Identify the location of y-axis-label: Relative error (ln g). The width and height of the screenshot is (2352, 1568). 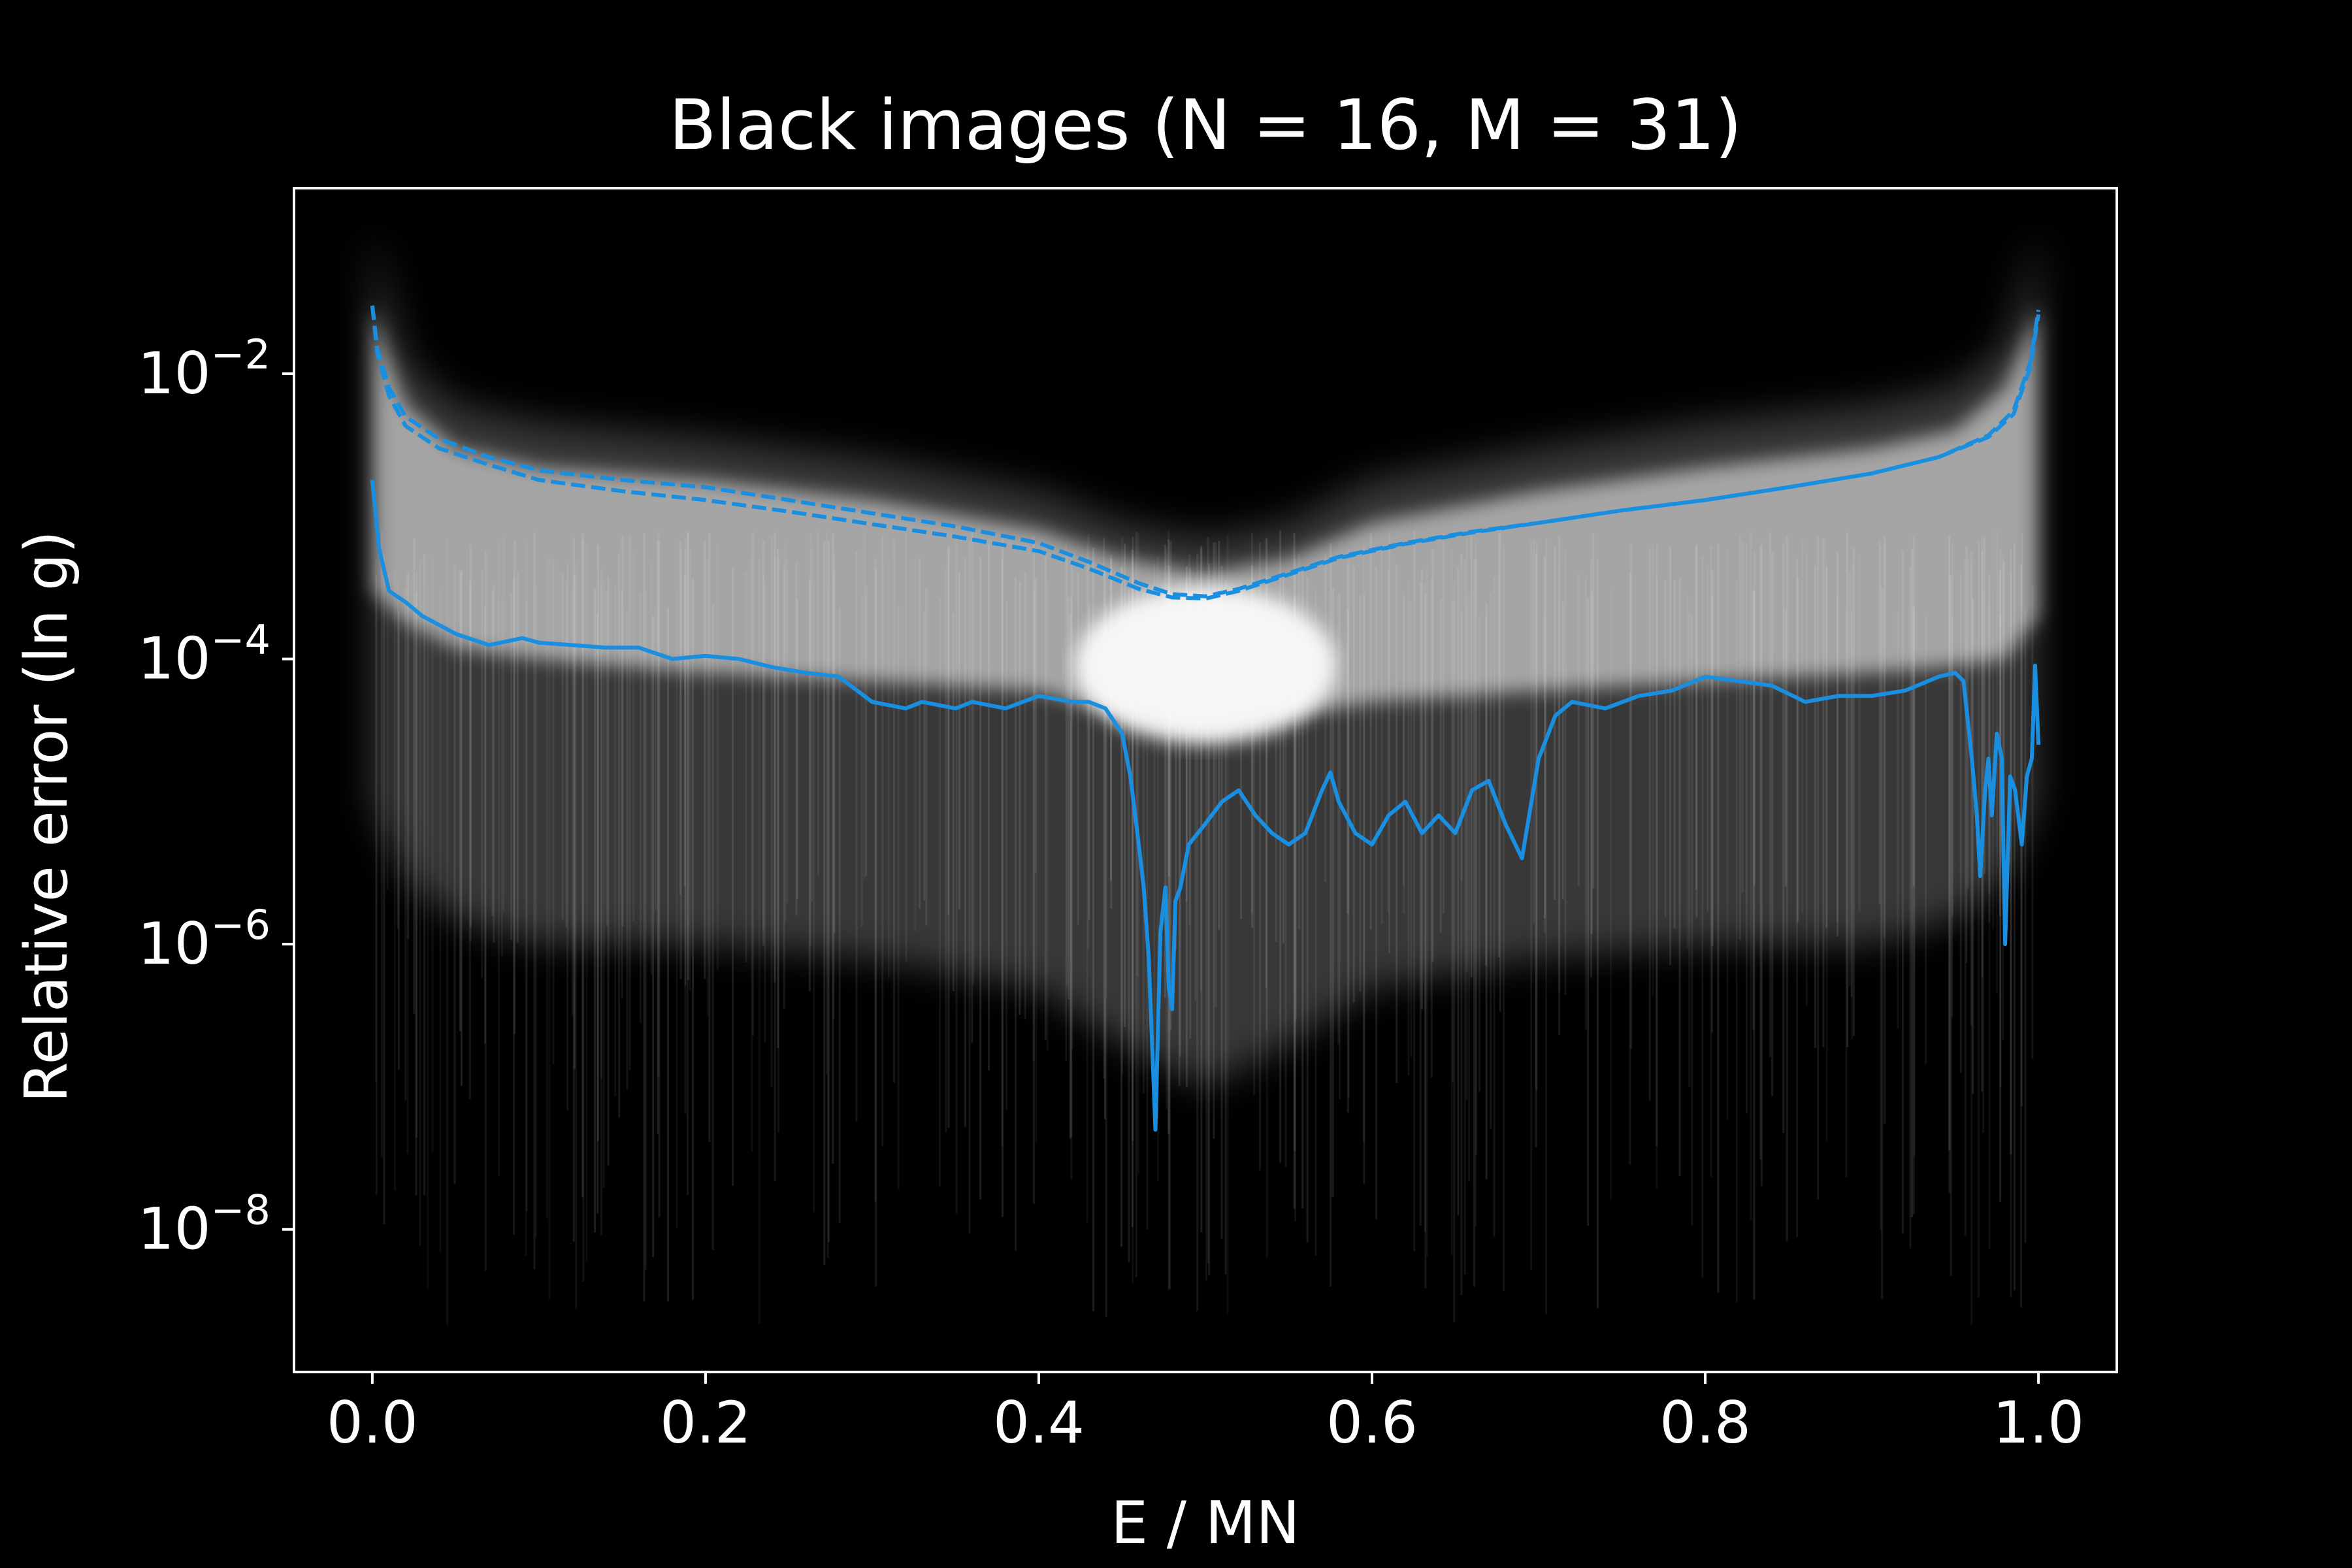
(46, 817).